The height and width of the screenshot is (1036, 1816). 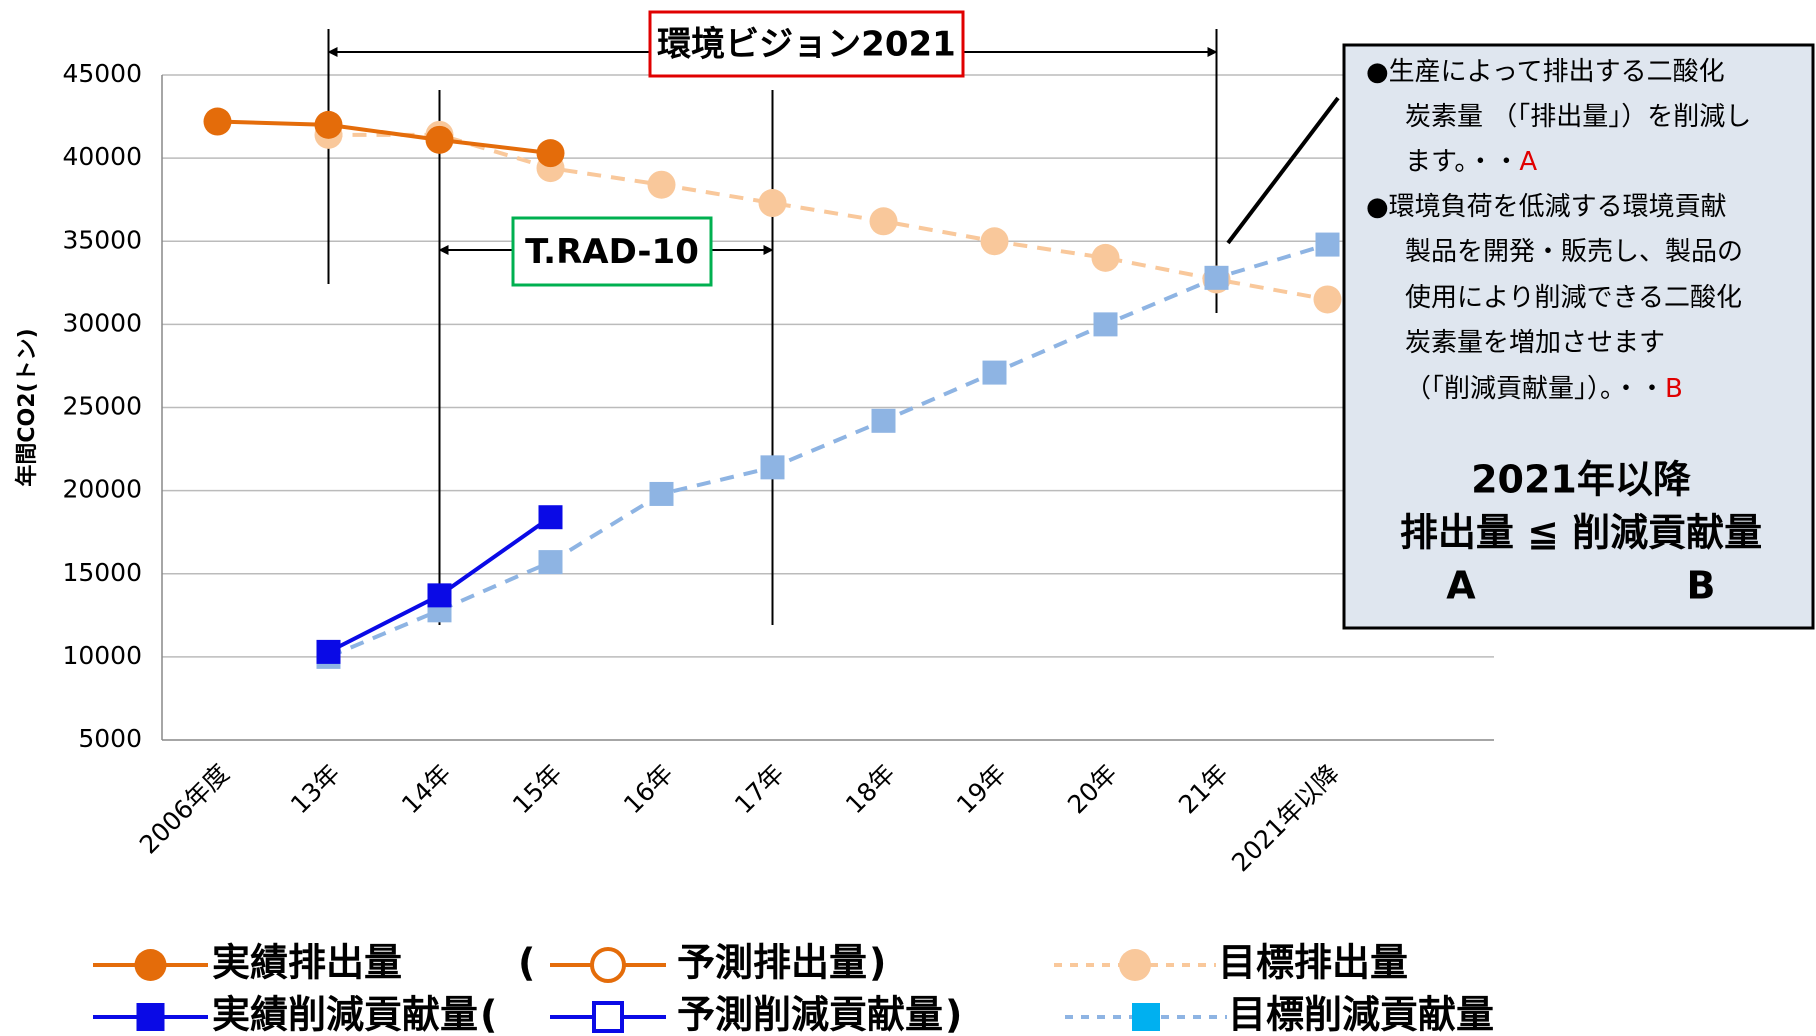 What do you see at coordinates (307, 963) in the screenshot?
I see `legend-label: 実績排出量` at bounding box center [307, 963].